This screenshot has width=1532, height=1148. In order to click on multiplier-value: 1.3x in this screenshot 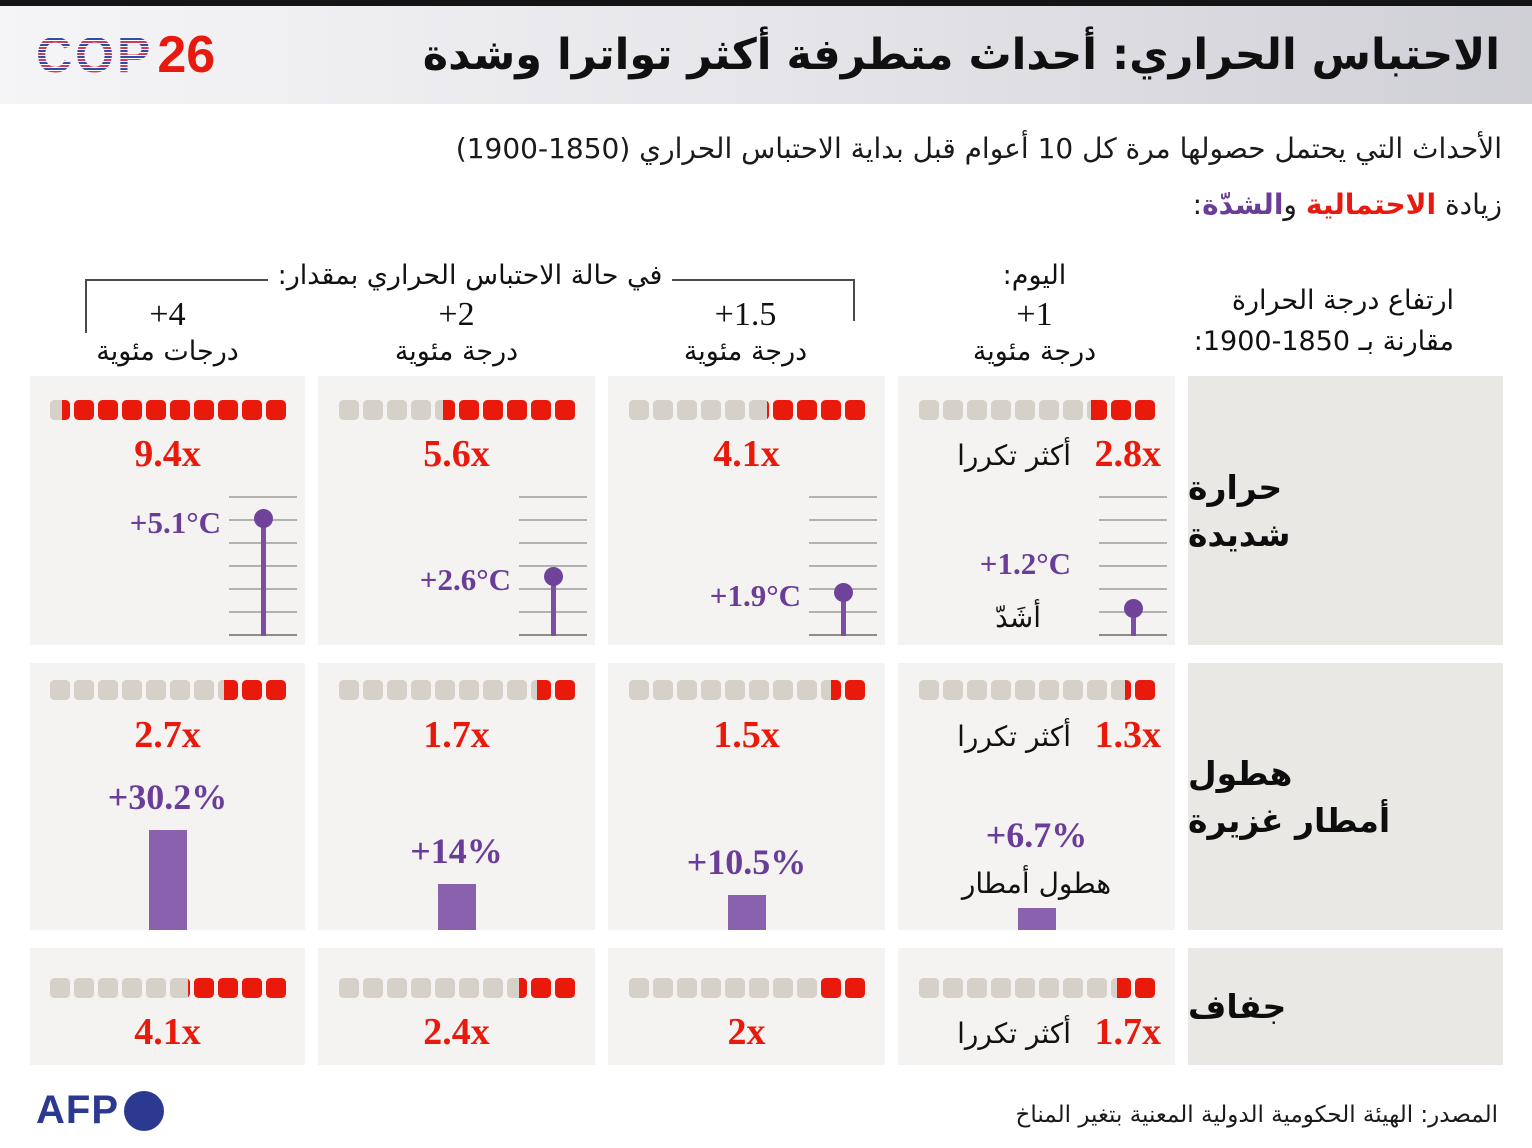, I will do `click(1128, 735)`.